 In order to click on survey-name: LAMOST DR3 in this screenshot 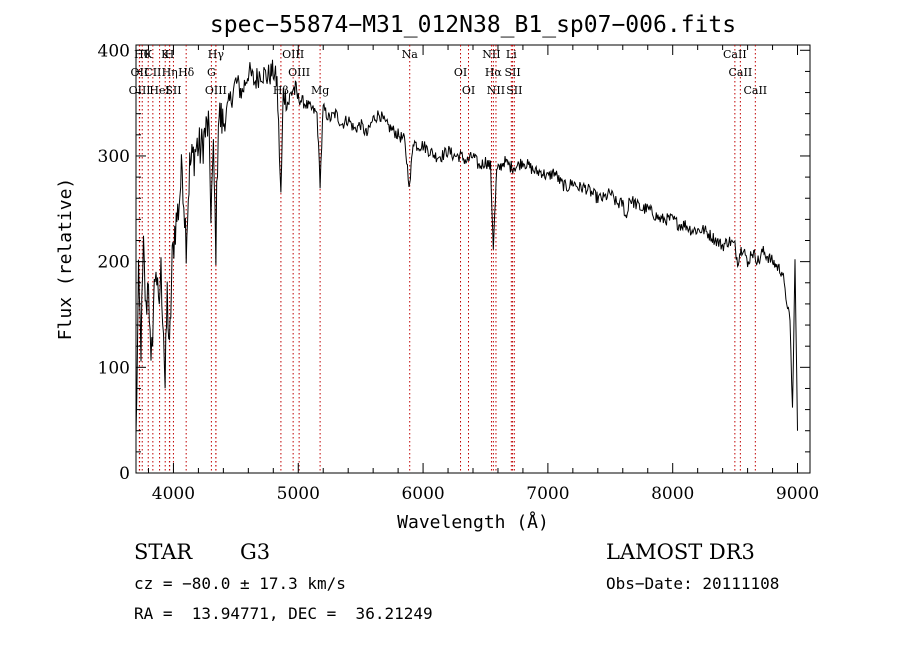, I will do `click(680, 552)`.